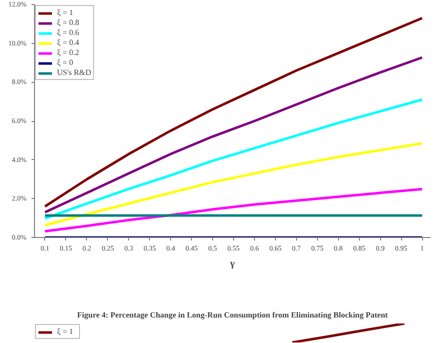 Image resolution: width=444 pixels, height=343 pixels. I want to click on line-series, so click(234, 210).